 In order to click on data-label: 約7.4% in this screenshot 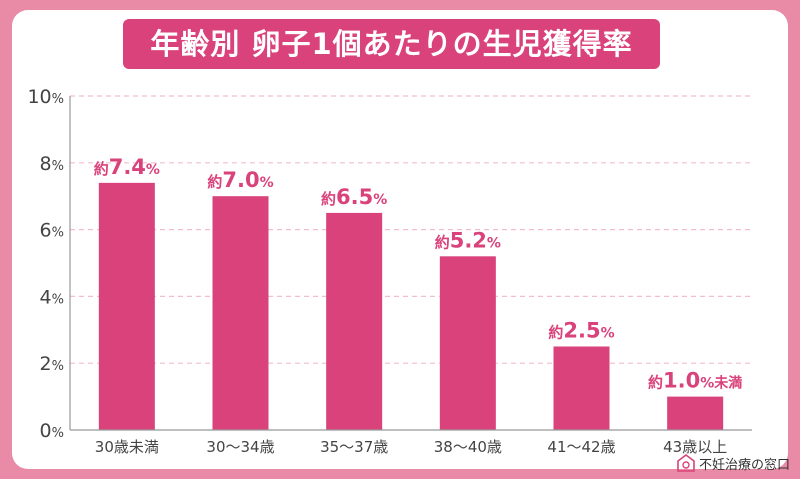, I will do `click(127, 167)`.